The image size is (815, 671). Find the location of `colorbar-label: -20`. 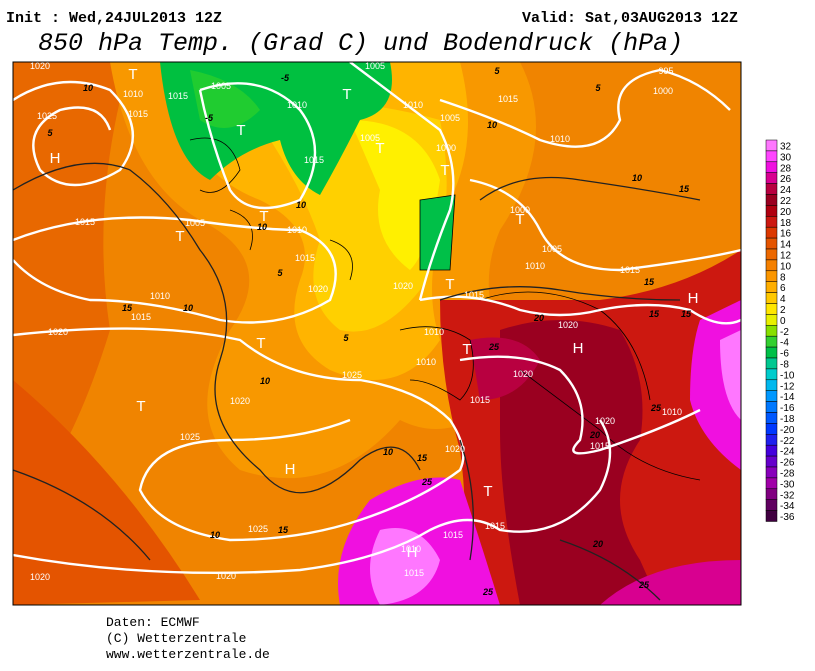

colorbar-label: -20 is located at coordinates (787, 430).